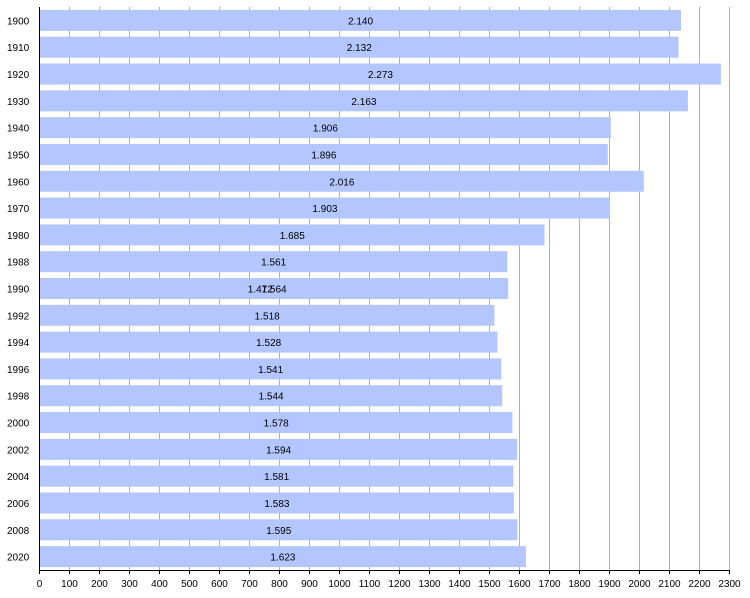 This screenshot has width=750, height=598. I want to click on category-label: 2002, so click(18, 450).